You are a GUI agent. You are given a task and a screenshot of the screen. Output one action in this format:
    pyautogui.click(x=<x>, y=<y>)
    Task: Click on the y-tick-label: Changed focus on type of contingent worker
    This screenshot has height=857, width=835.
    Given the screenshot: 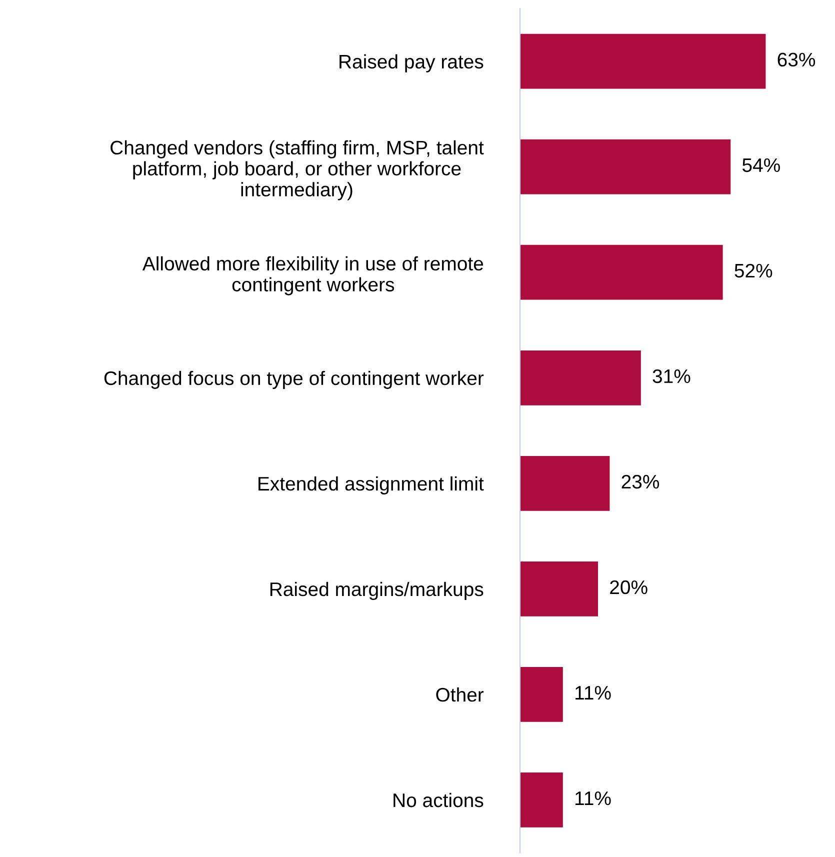 What is the action you would take?
    pyautogui.click(x=294, y=379)
    